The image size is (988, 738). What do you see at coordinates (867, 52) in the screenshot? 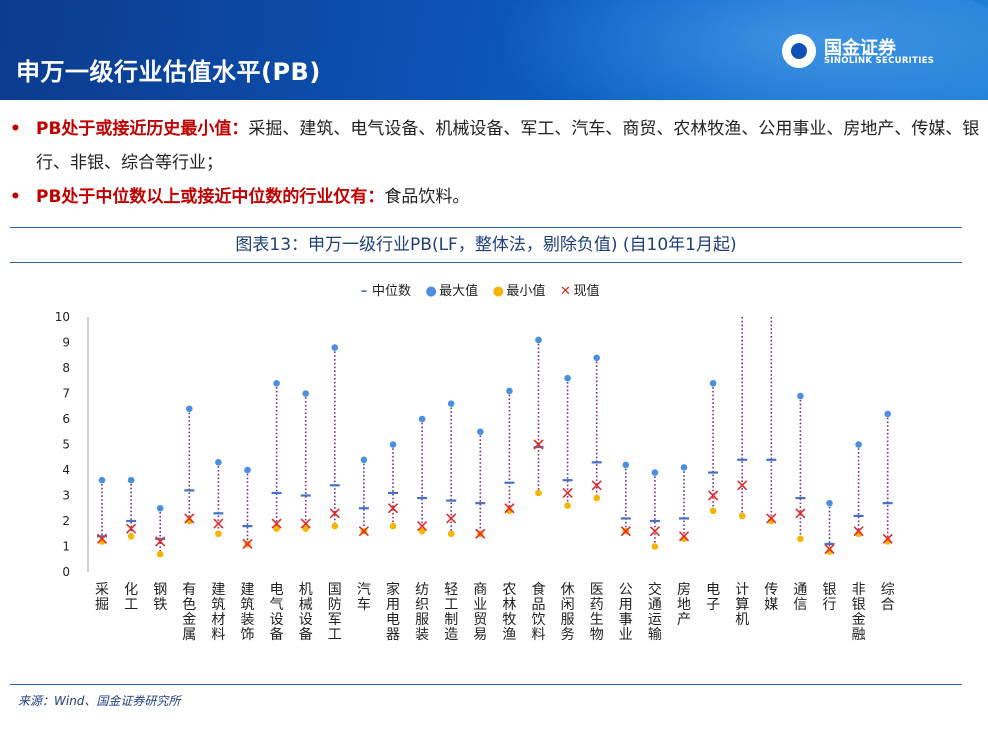
I see `company-logo: 国金证券 SINOLINK SECURITIES` at bounding box center [867, 52].